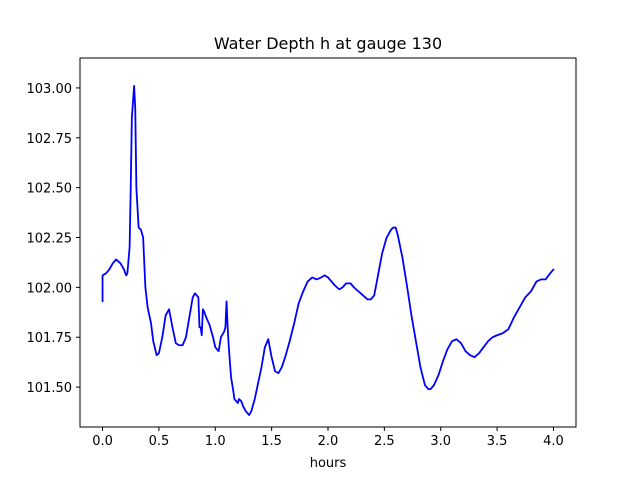 Image resolution: width=640 pixels, height=480 pixels. Describe the element at coordinates (50, 239) in the screenshot. I see `y-tick-label: 102.25` at that location.